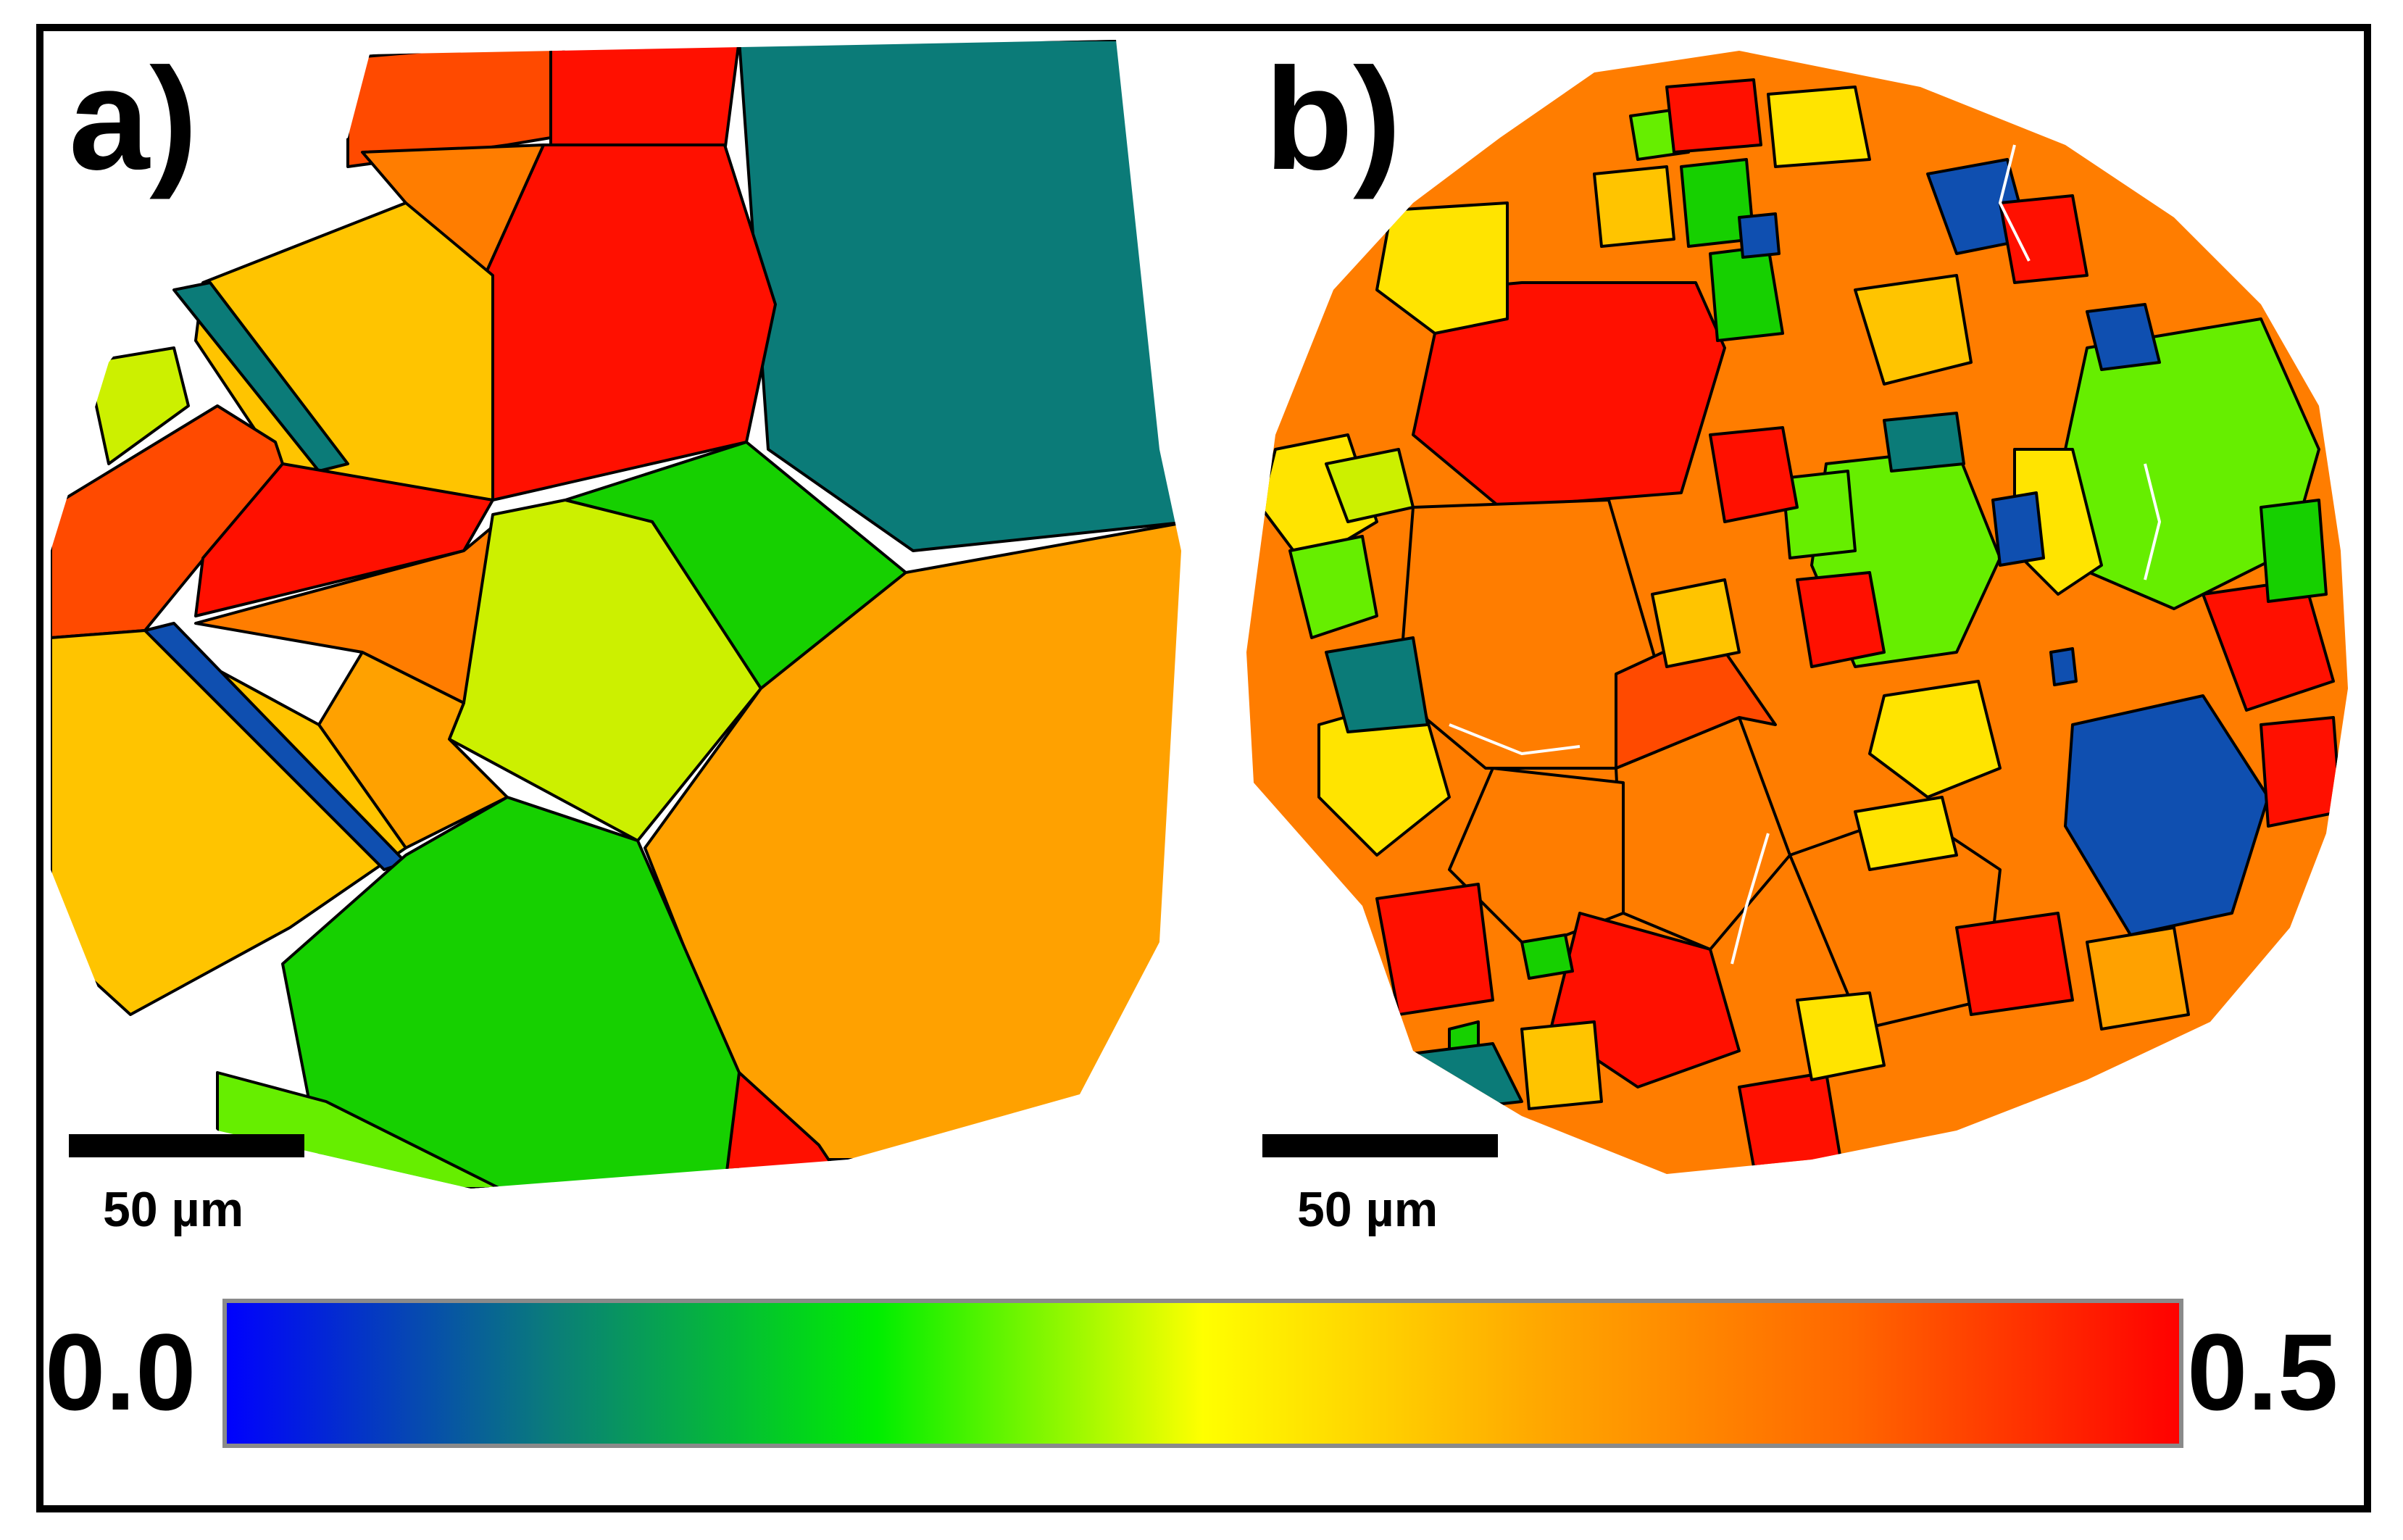  I want to click on scale-bar-label-b: 50 µm, so click(1367, 1209).